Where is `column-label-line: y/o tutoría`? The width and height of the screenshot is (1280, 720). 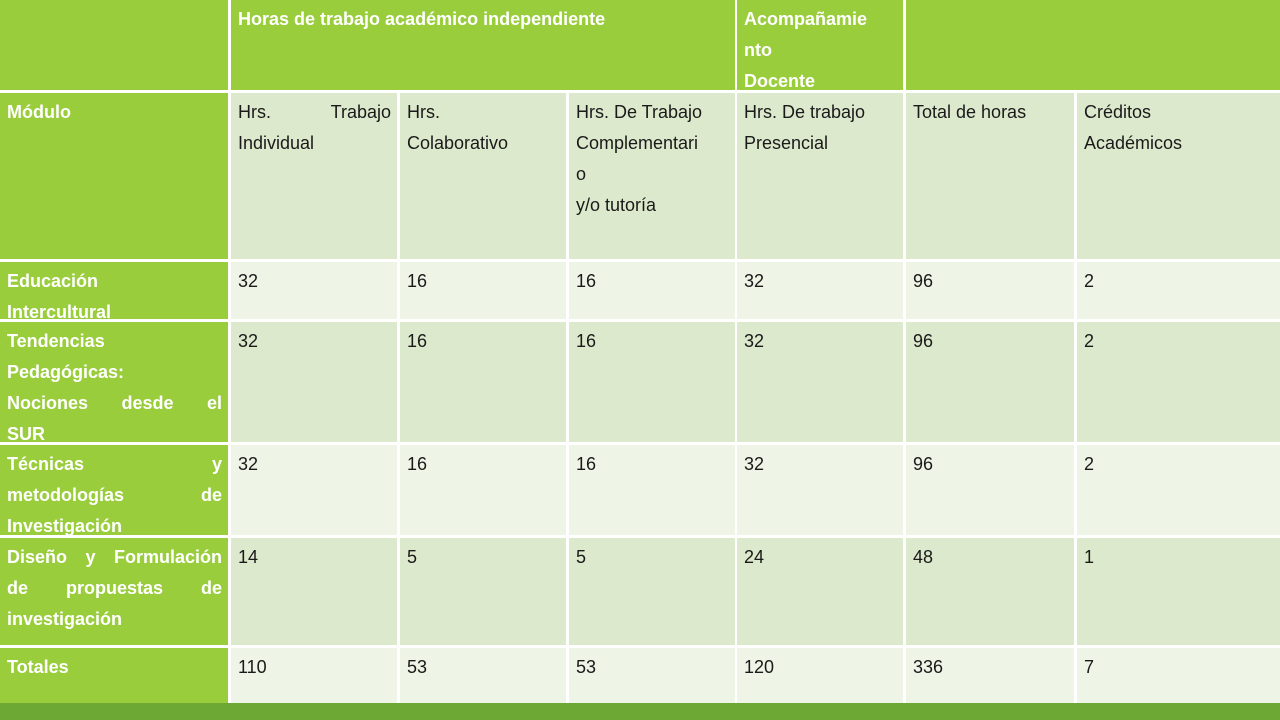 column-label-line: y/o tutoría is located at coordinates (616, 205).